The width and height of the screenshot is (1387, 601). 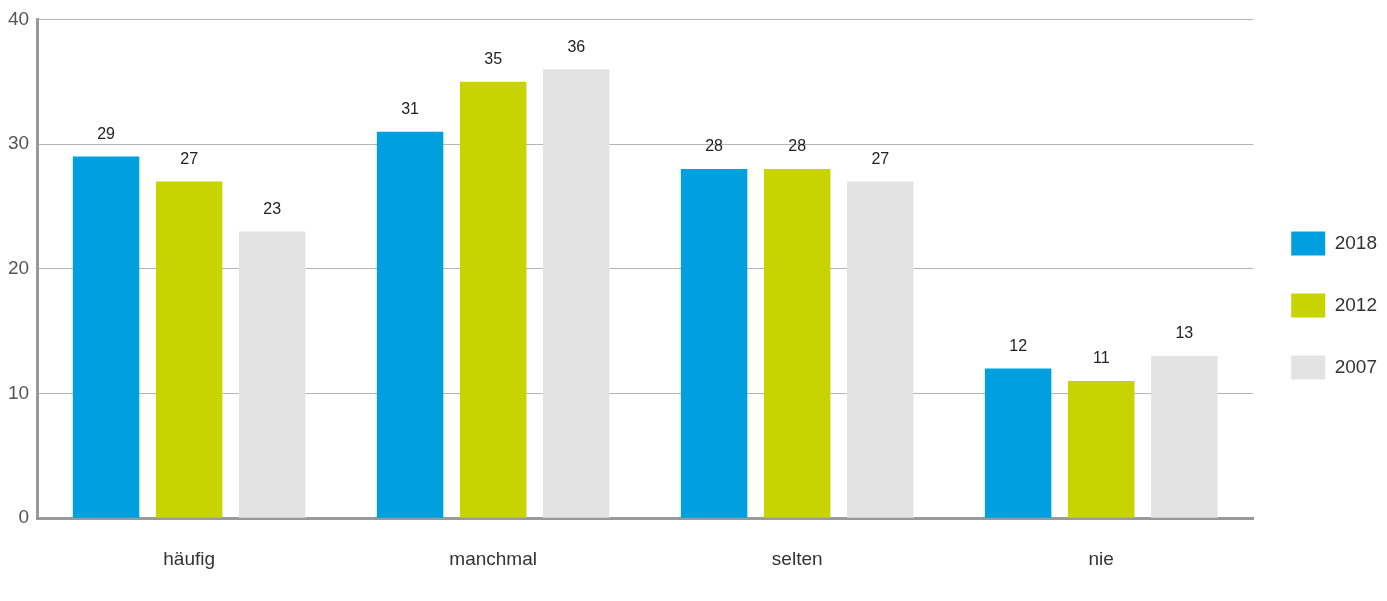 I want to click on y-tick-label: 30, so click(x=18, y=143).